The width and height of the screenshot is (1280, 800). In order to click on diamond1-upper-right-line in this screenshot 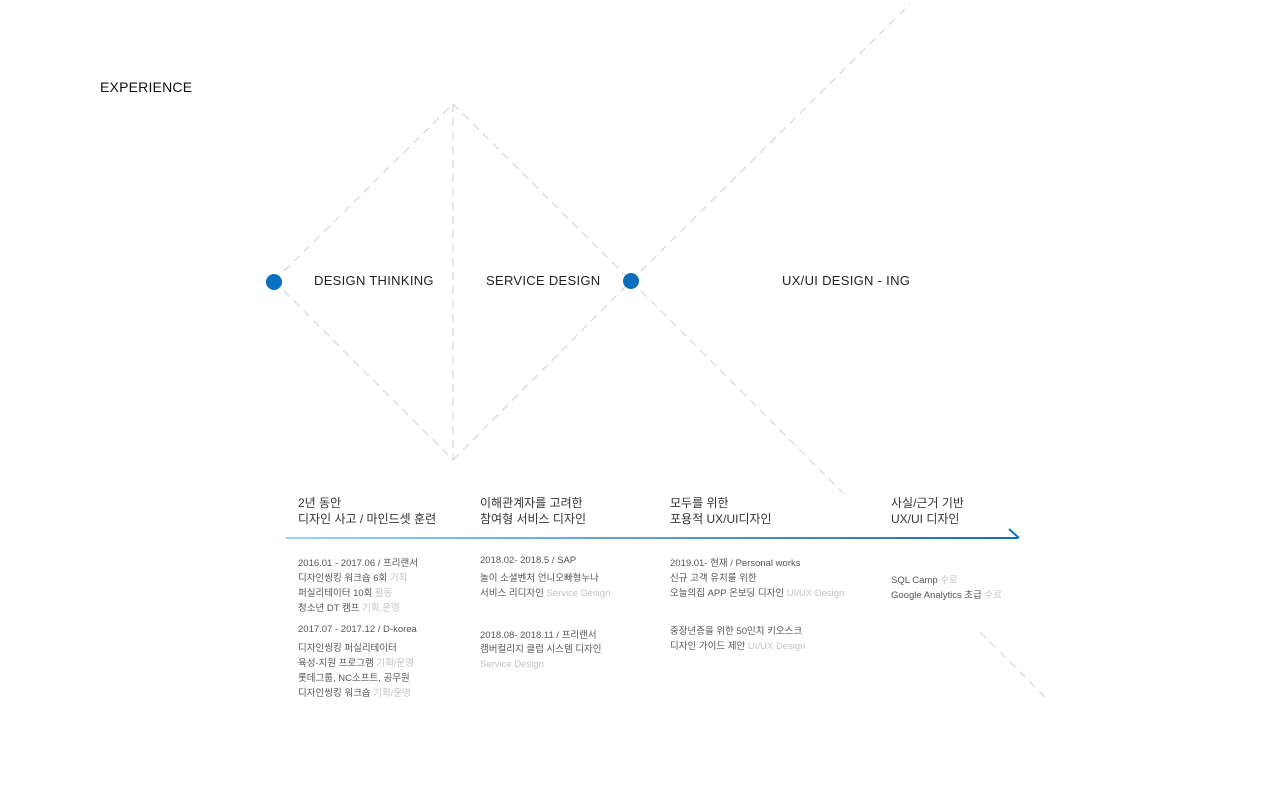, I will do `click(542, 192)`.